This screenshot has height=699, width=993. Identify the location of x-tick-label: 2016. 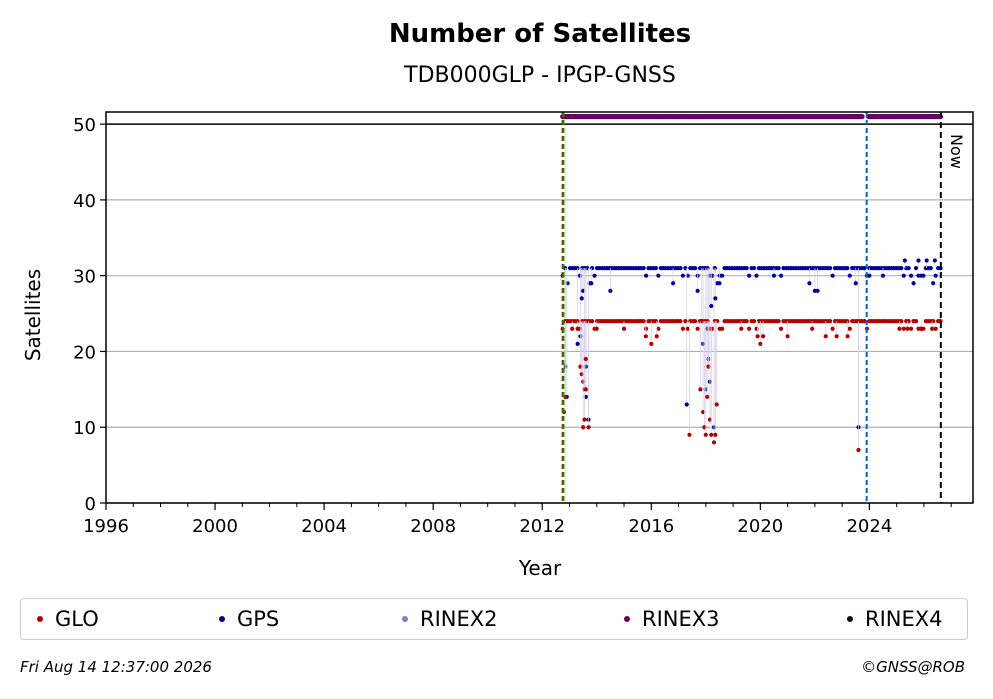
(651, 526).